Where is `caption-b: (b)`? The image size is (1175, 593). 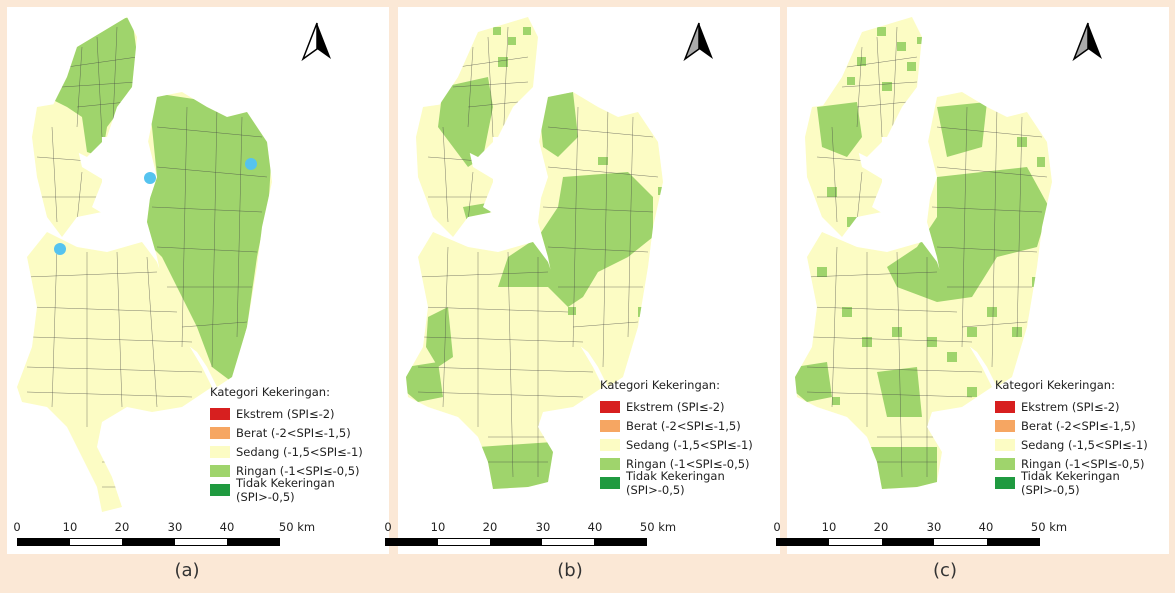
caption-b: (b) is located at coordinates (570, 570).